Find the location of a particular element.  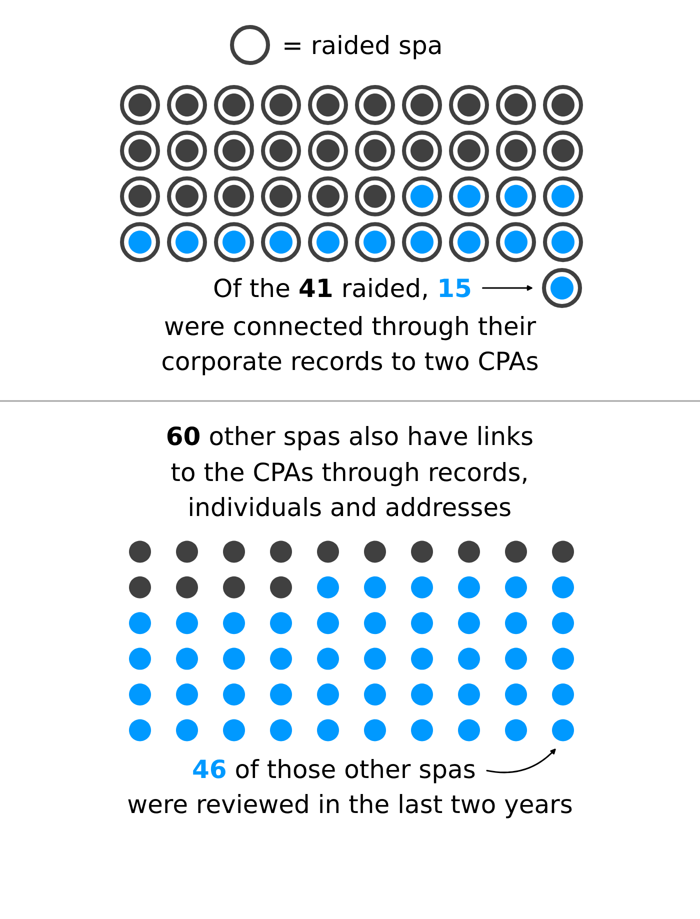

text: = raided spa is located at coordinates (362, 47).